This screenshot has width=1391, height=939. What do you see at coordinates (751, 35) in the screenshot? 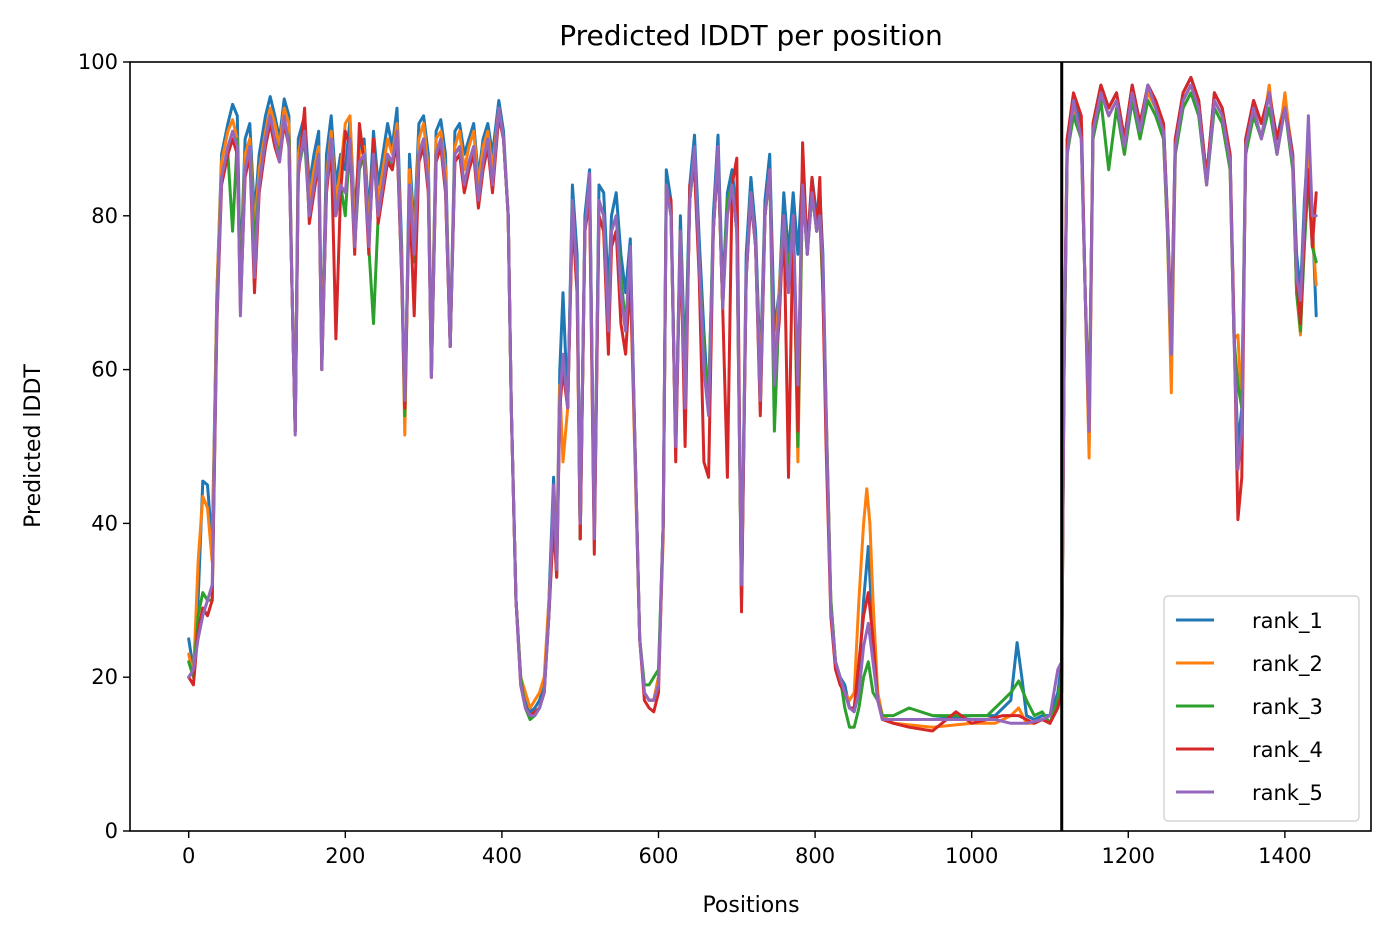
I see `chart-title: Predicted lDDT per position` at bounding box center [751, 35].